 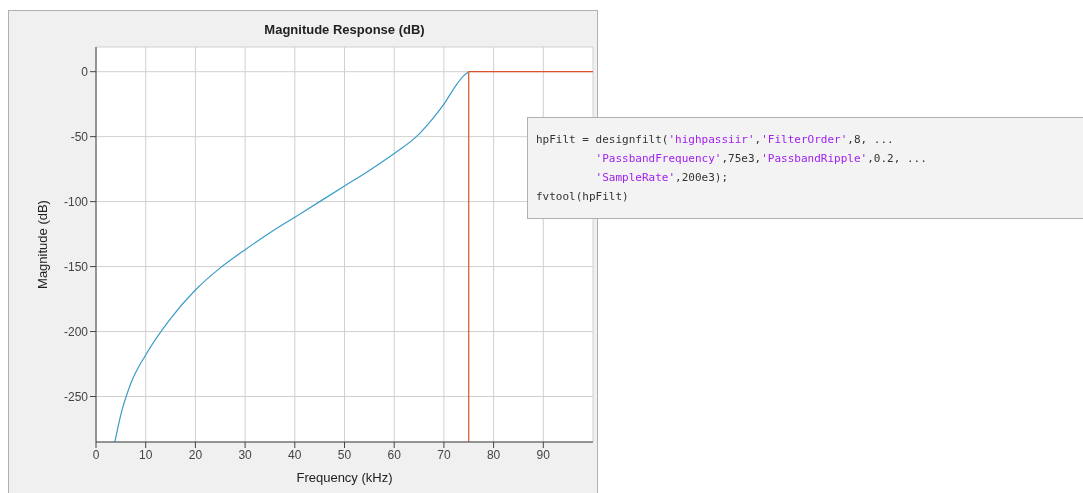 What do you see at coordinates (444, 454) in the screenshot?
I see `x-tick-label: 70` at bounding box center [444, 454].